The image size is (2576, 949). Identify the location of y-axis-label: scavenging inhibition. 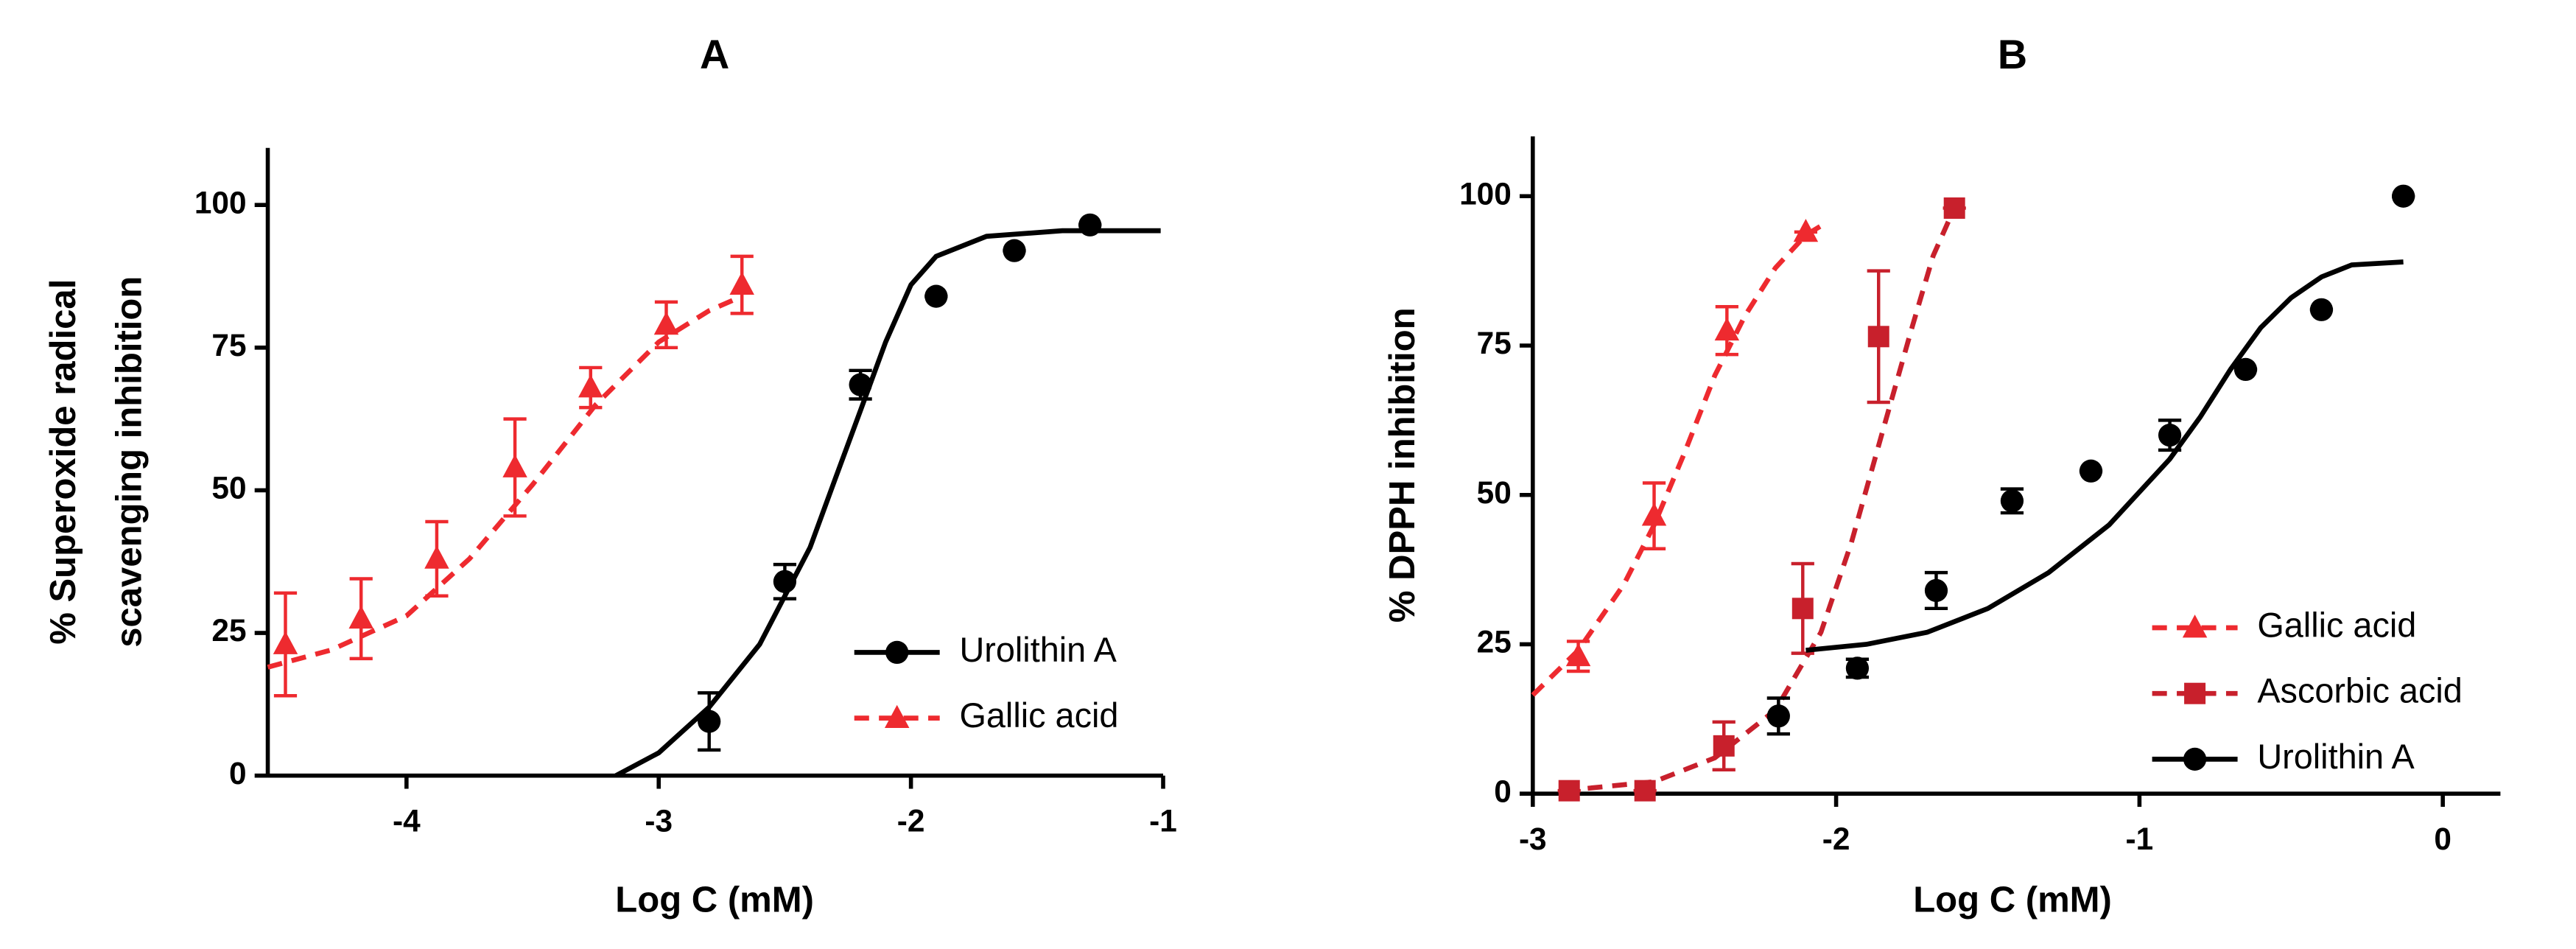
(129, 462).